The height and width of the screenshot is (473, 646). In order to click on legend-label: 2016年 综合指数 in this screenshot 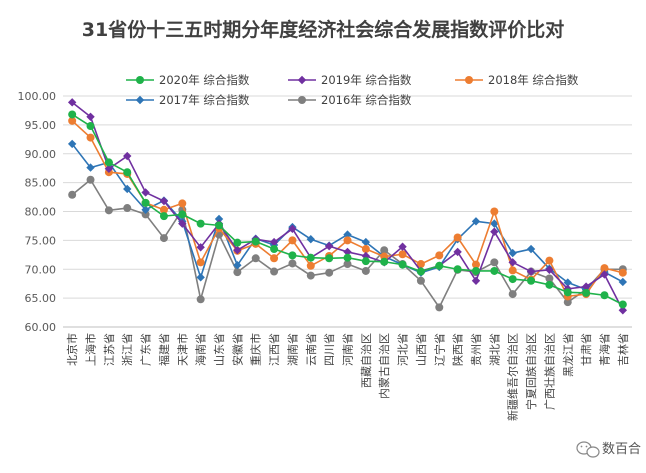, I will do `click(366, 100)`.